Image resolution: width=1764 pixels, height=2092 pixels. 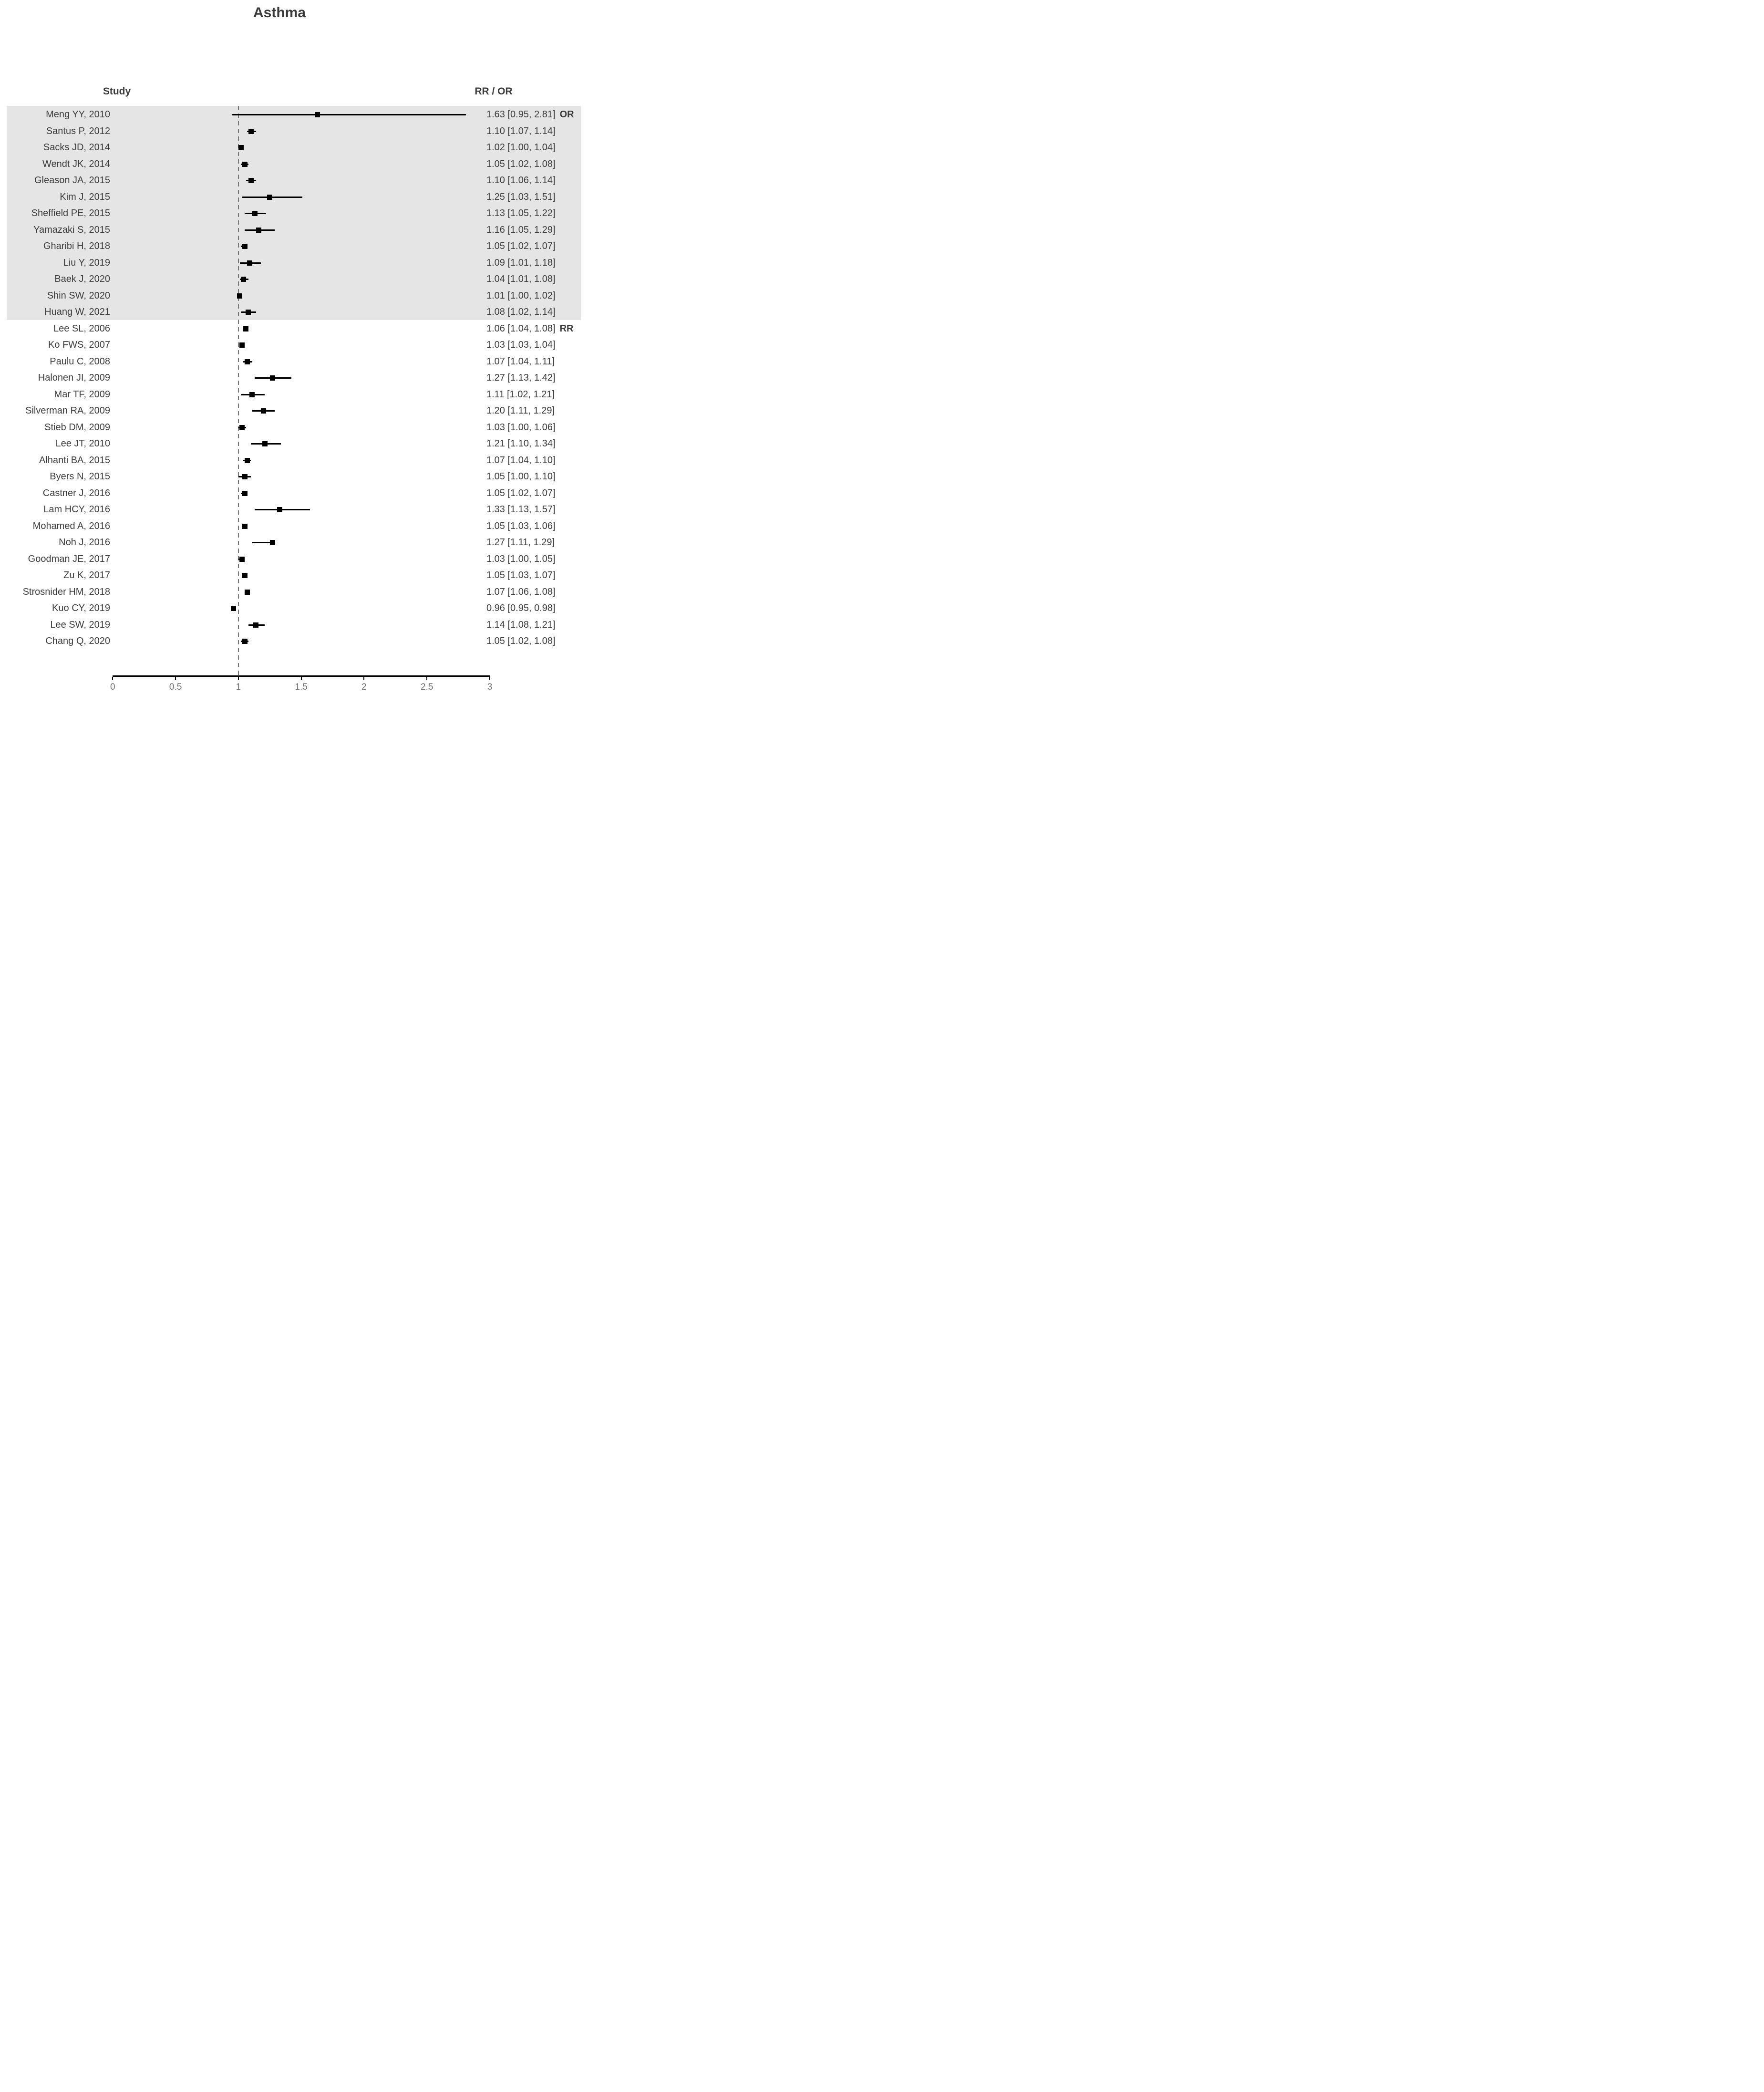 I want to click on effect-estimate-text: 1.33 [1.13, 1.57], so click(x=521, y=509).